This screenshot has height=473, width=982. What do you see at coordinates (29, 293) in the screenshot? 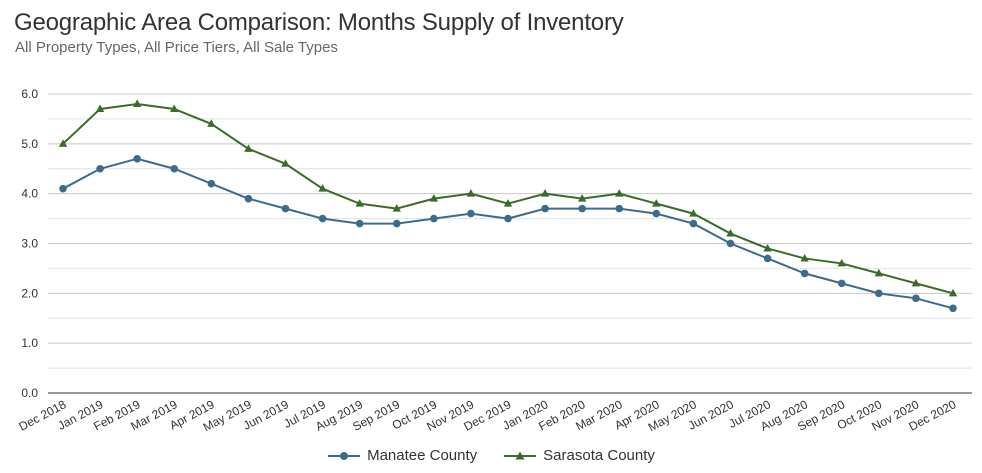
I see `y-tick-label: 2.0` at bounding box center [29, 293].